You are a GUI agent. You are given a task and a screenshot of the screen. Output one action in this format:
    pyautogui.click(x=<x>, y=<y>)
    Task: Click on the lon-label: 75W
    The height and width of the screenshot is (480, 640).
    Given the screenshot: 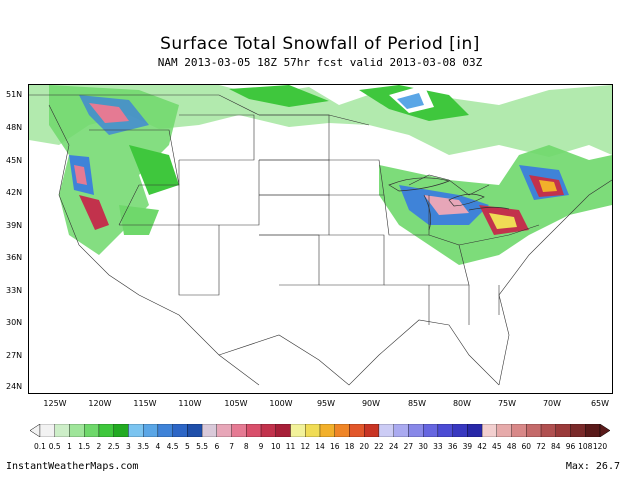 What is the action you would take?
    pyautogui.click(x=507, y=403)
    